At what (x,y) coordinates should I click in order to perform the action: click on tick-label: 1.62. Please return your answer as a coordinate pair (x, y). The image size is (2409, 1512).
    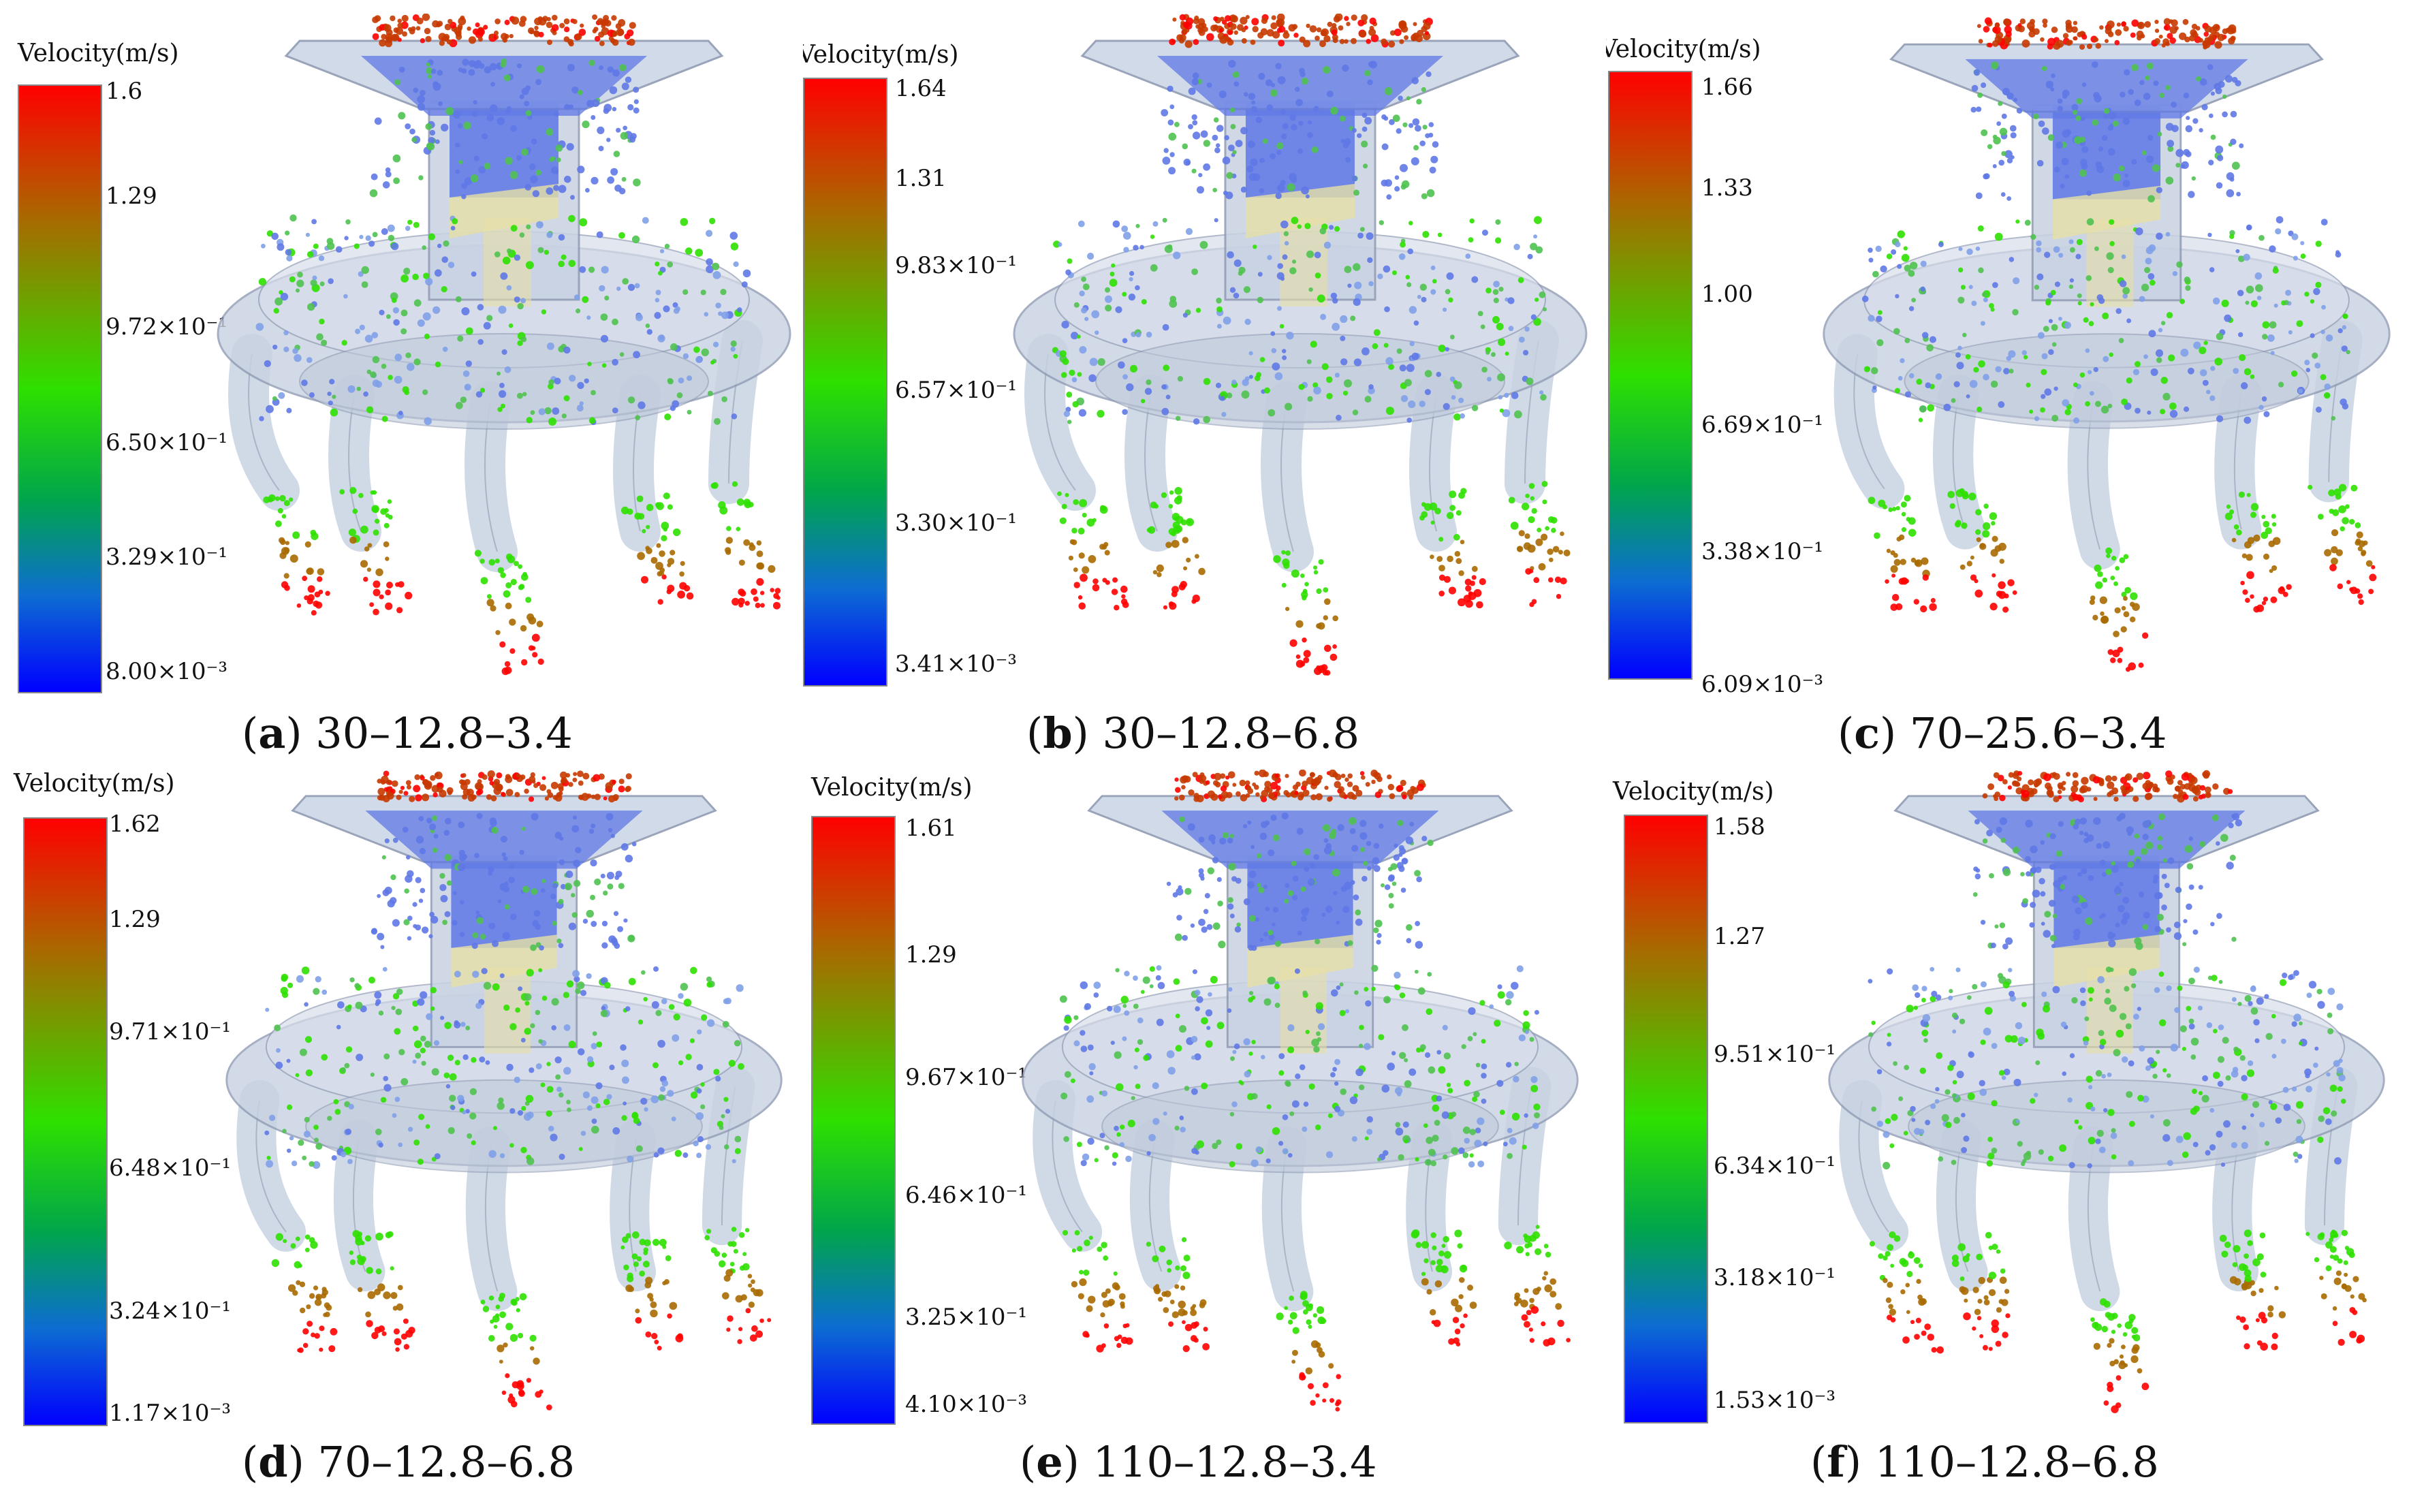
    Looking at the image, I should click on (135, 824).